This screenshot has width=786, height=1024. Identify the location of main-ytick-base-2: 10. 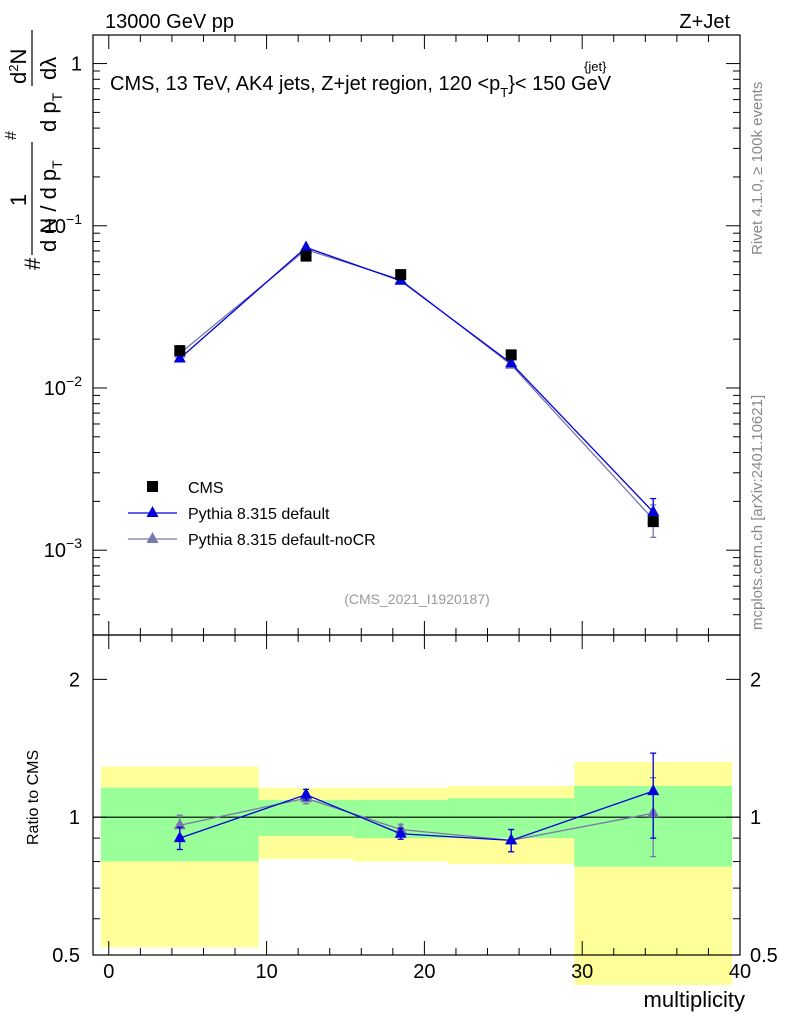
(55, 389).